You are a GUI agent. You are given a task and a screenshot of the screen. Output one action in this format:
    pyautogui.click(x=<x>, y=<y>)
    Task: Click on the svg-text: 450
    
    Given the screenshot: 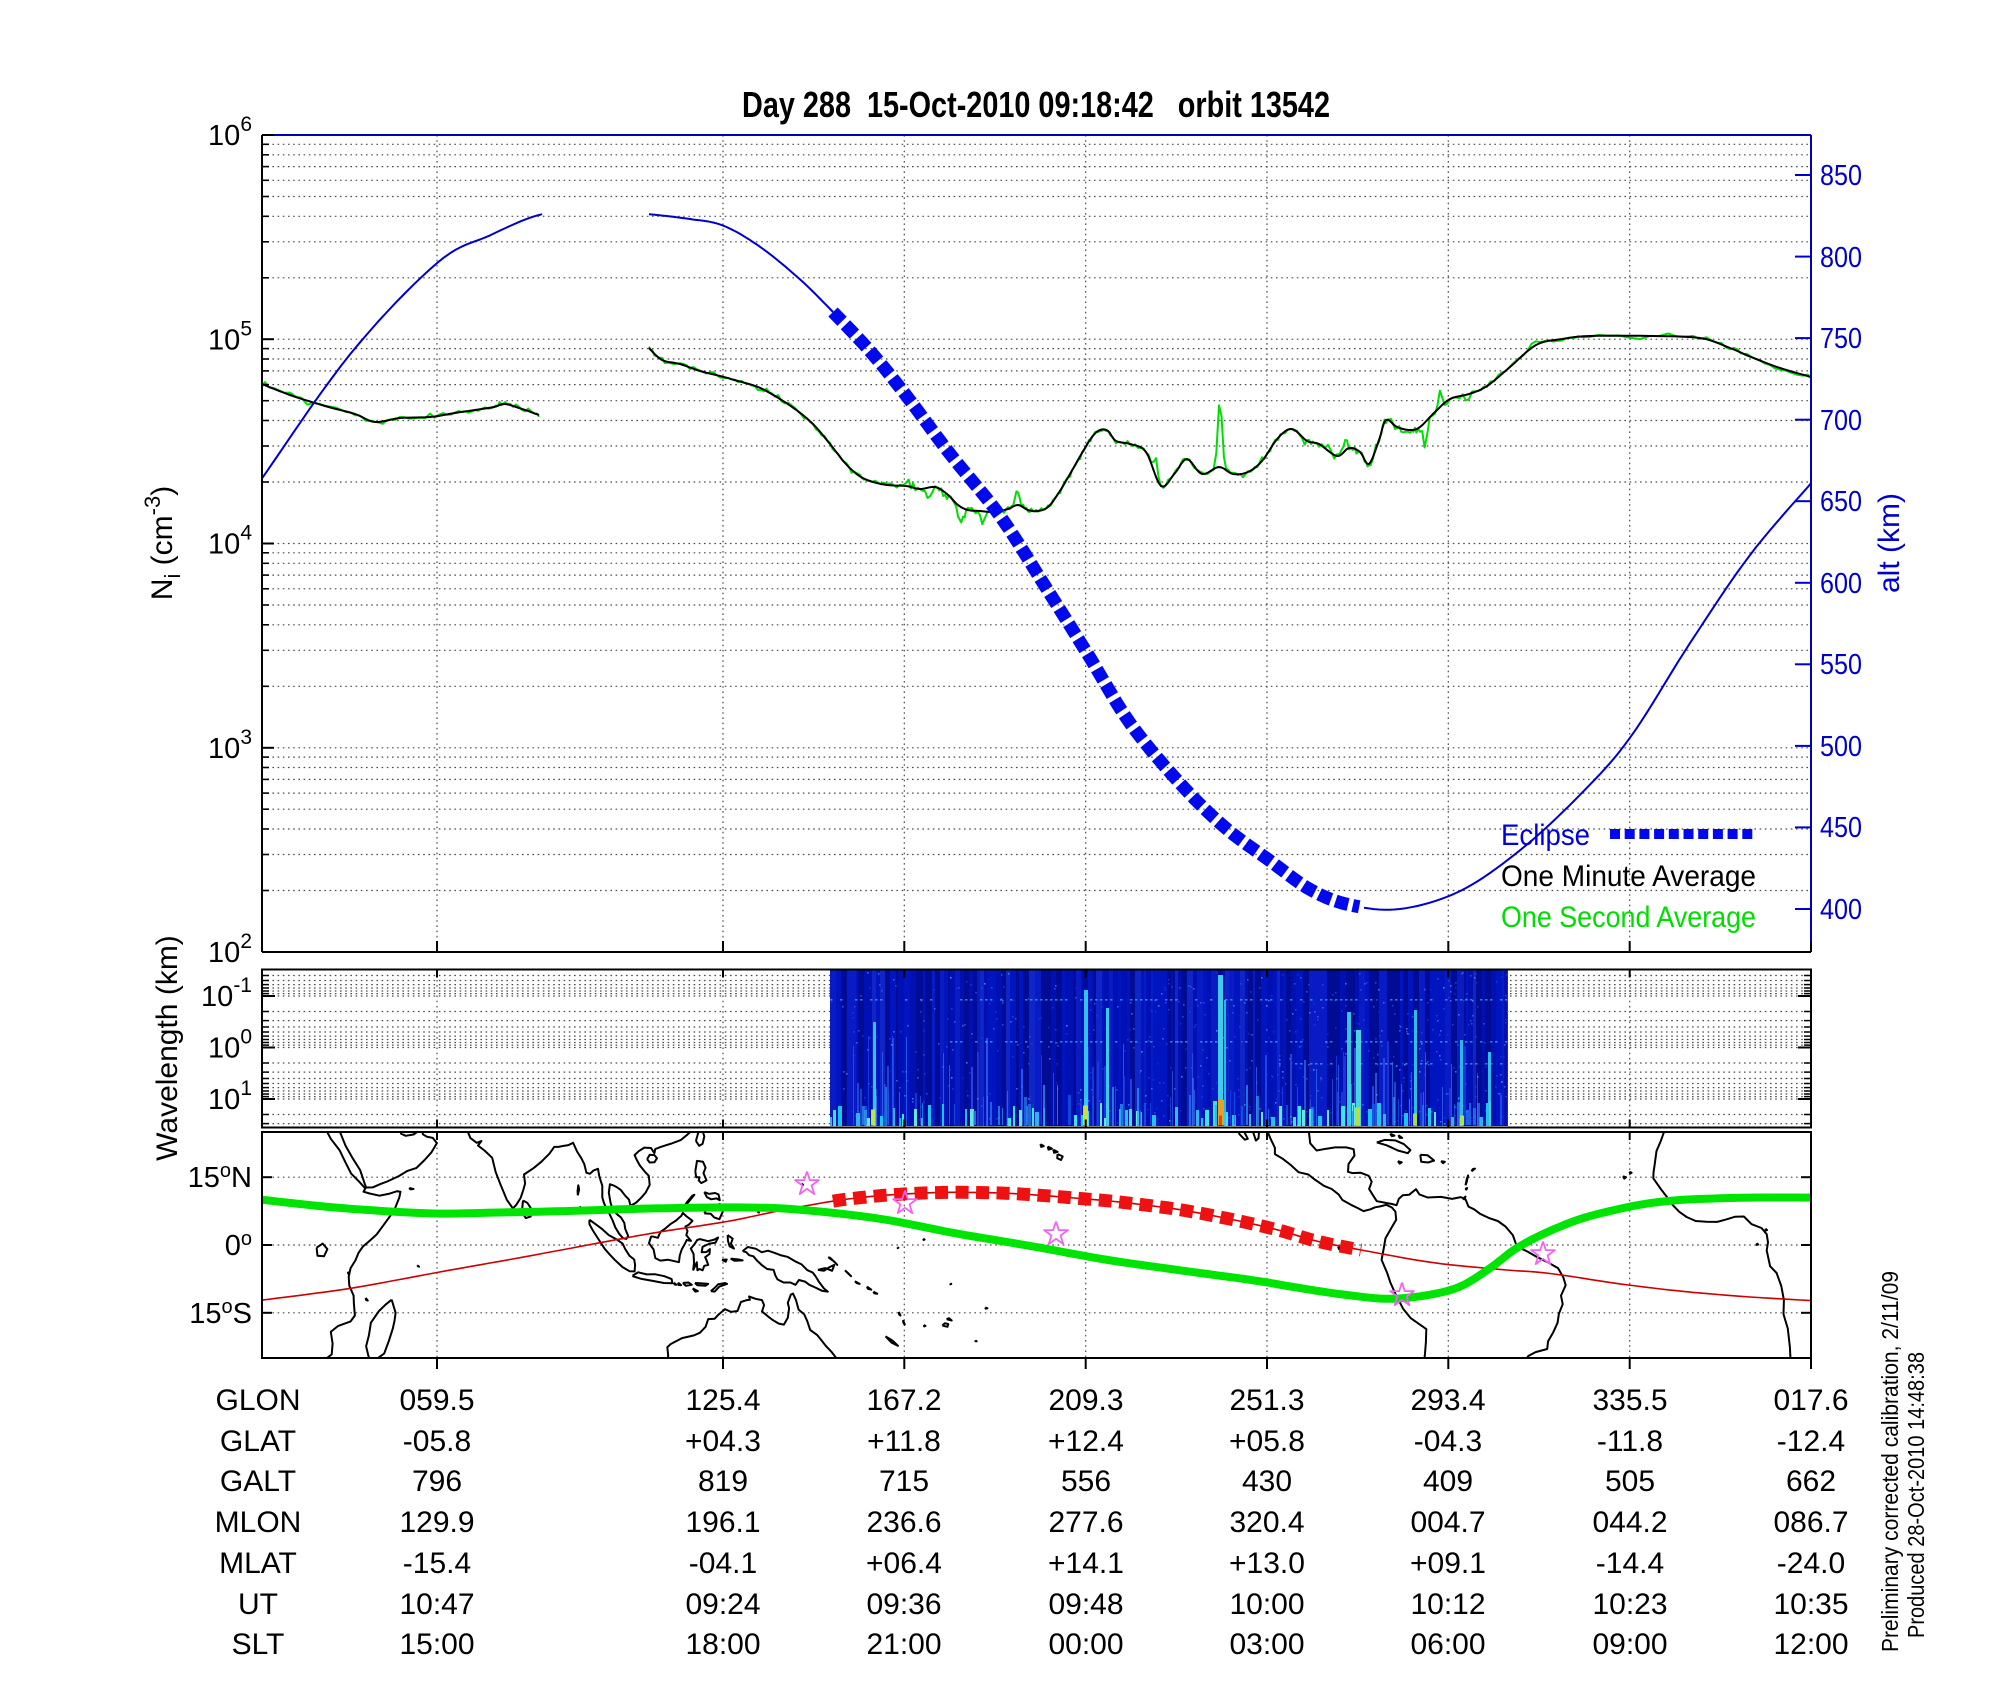 What is the action you would take?
    pyautogui.click(x=1841, y=828)
    